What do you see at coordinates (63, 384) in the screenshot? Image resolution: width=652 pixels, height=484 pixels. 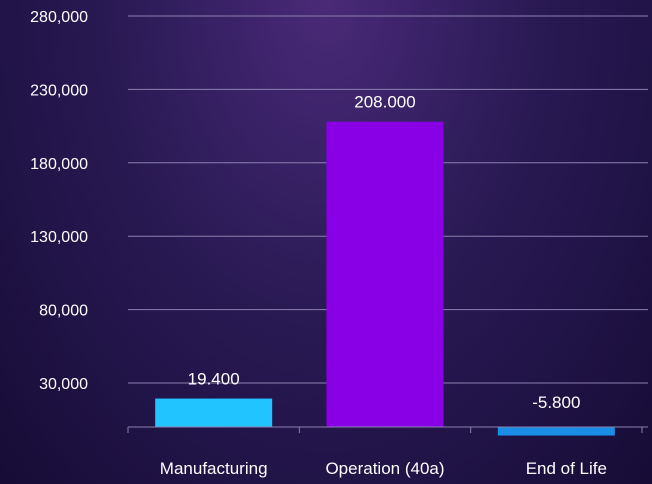 I see `y-tick-label: 30,000` at bounding box center [63, 384].